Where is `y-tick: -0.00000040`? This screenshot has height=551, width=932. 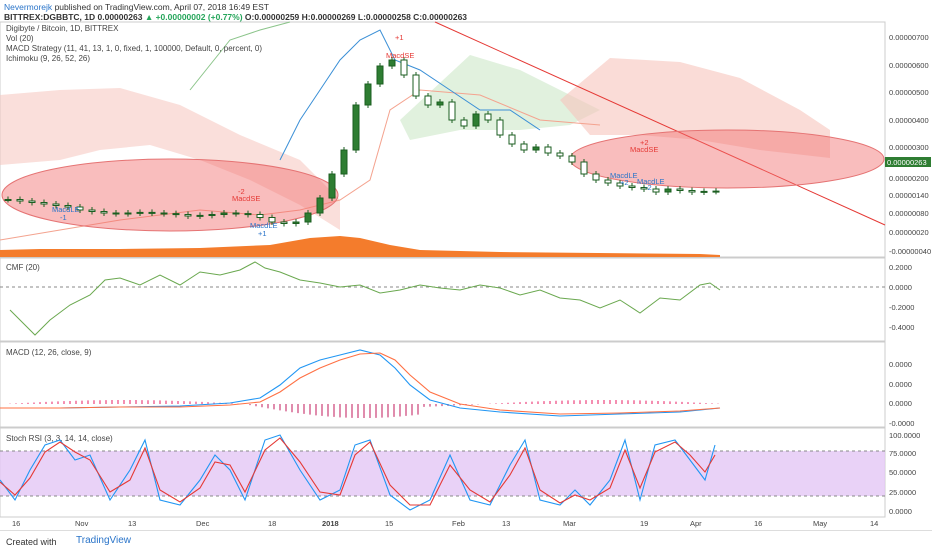
y-tick: -0.00000040 is located at coordinates (910, 251).